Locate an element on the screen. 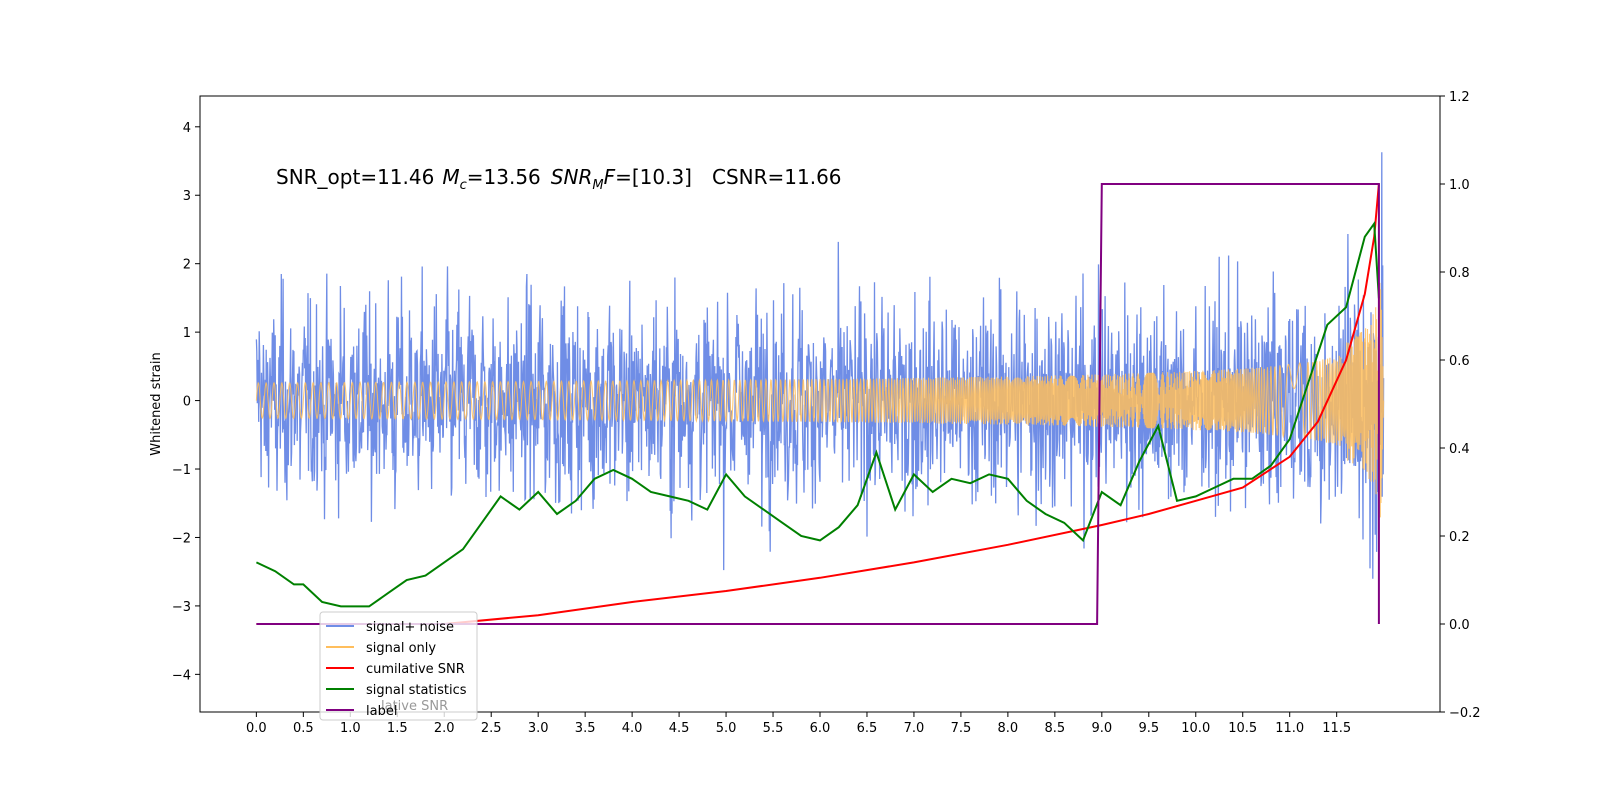  x-tick-label: 7.5 is located at coordinates (961, 728).